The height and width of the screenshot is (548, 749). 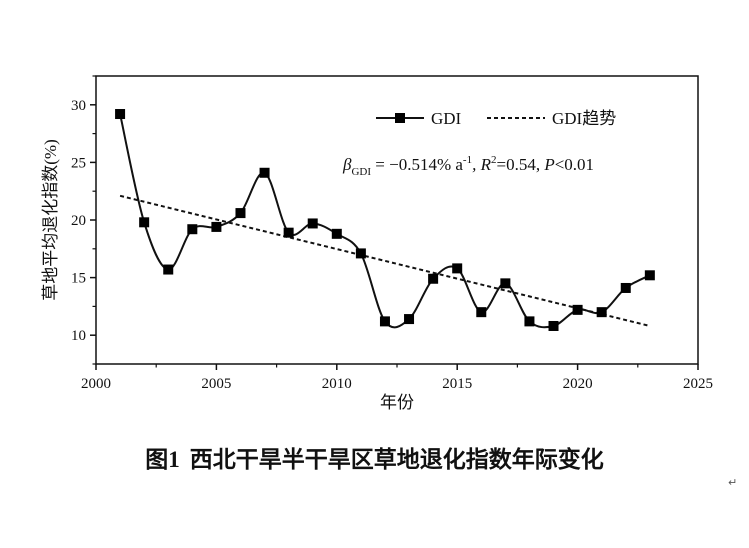 What do you see at coordinates (574, 164) in the screenshot?
I see `p-value: <0.01` at bounding box center [574, 164].